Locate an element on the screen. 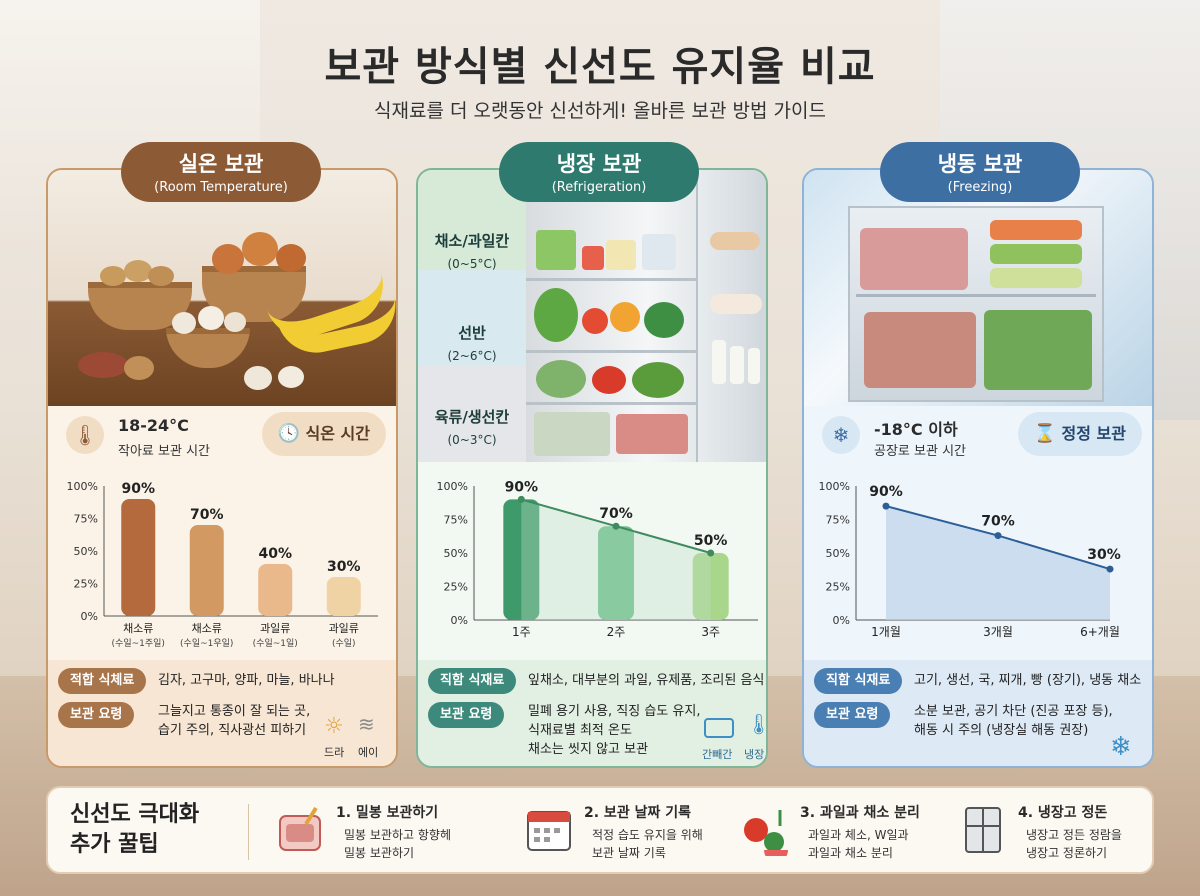  tip-1-desc-line-1: 밀봉 보관하고 항향헤 is located at coordinates (397, 835).